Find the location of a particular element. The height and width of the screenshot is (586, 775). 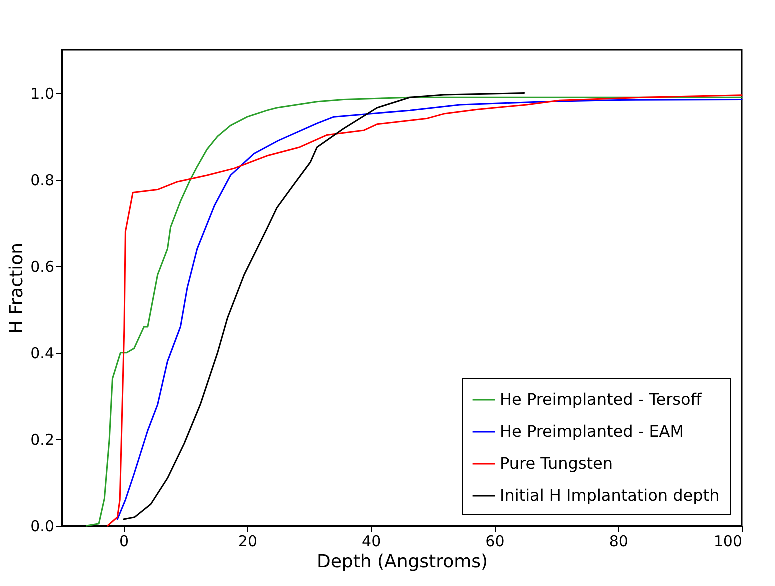

legend-label: He Preimplanted - Tersoff is located at coordinates (601, 399).